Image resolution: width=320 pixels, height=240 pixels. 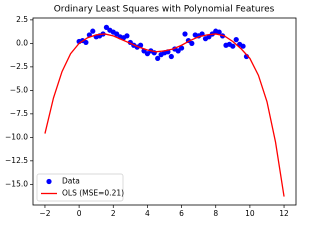 I want to click on legend-label: Data, so click(x=71, y=181).